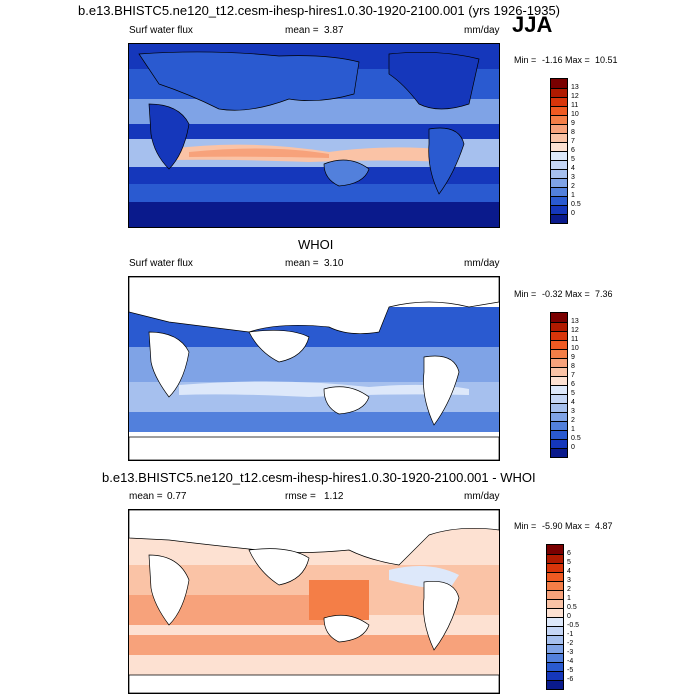  I want to click on panel2-map, so click(314, 368).